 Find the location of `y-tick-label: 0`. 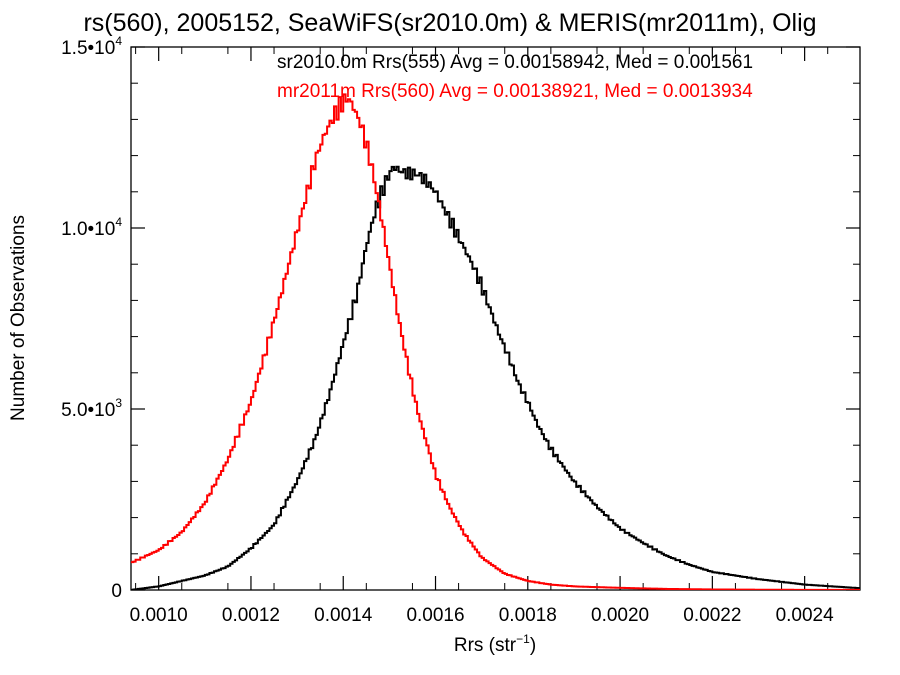

y-tick-label: 0 is located at coordinates (116, 591).